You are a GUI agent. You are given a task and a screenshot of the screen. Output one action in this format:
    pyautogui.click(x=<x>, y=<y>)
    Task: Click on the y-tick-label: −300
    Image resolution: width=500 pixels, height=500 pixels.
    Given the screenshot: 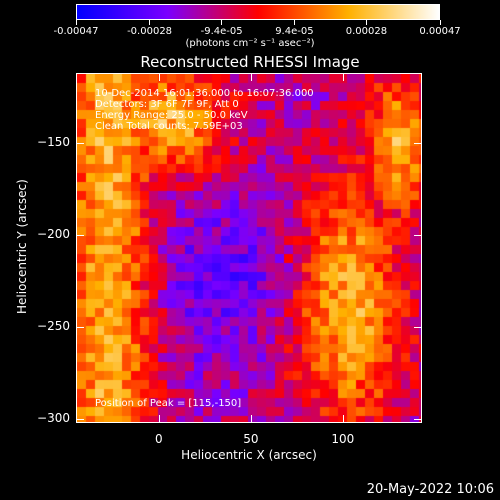 What is the action you would take?
    pyautogui.click(x=53, y=418)
    